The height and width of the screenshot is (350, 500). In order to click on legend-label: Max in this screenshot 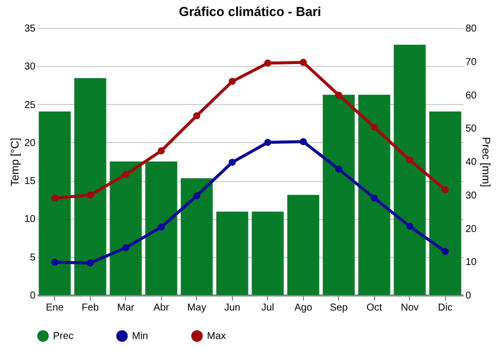, I will do `click(216, 336)`.